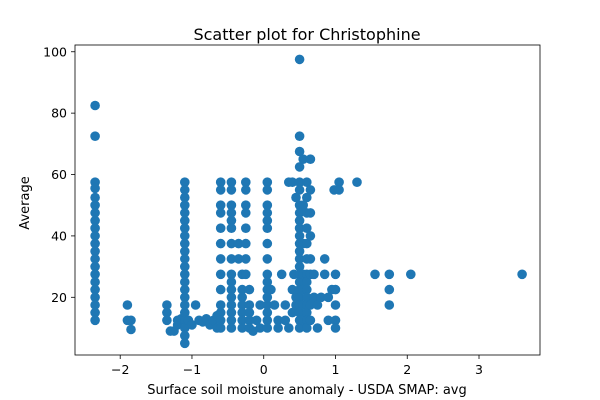 The height and width of the screenshot is (400, 600). Describe the element at coordinates (407, 369) in the screenshot. I see `x-tick-label: 2` at that location.